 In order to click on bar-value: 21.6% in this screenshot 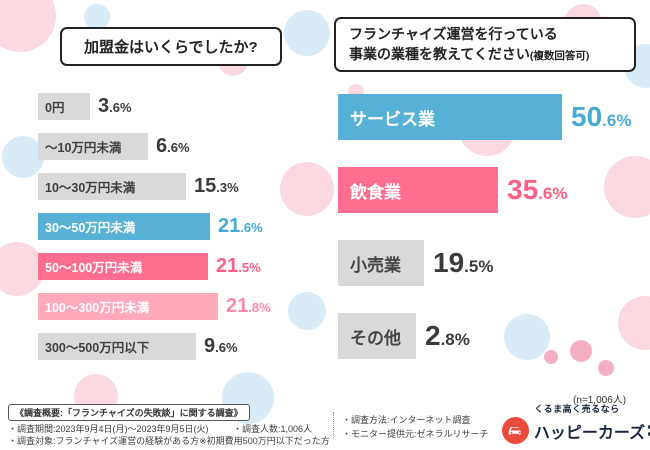, I will do `click(240, 226)`.